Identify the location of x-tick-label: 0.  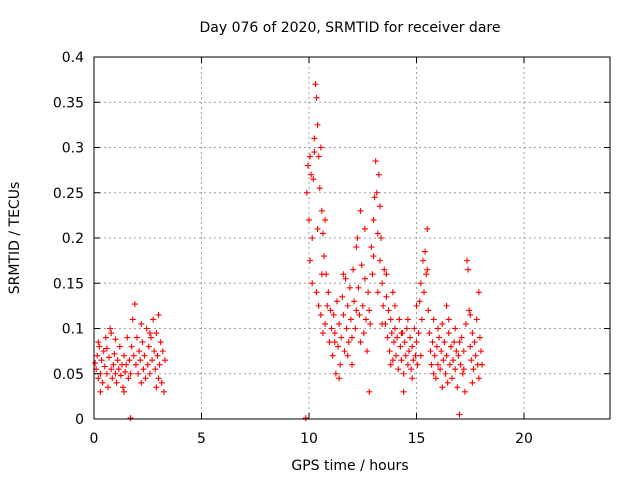
(94, 439).